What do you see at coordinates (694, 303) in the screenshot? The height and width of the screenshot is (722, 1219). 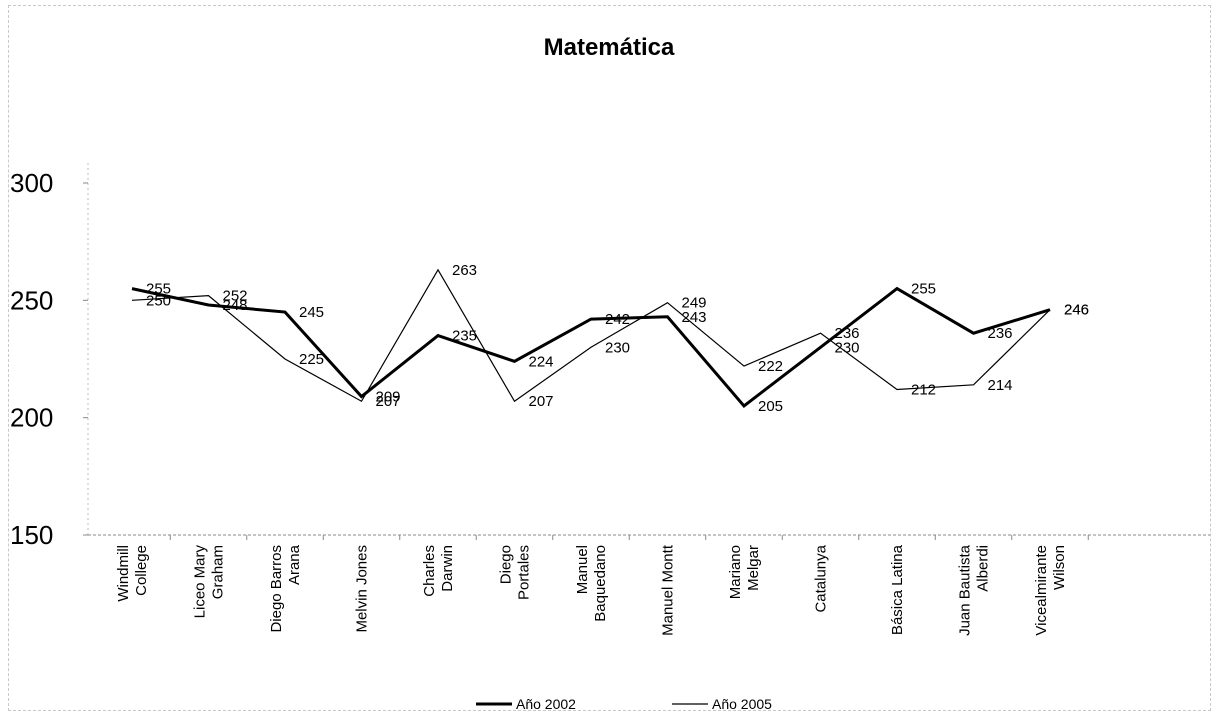 I see `data-label: 249` at bounding box center [694, 303].